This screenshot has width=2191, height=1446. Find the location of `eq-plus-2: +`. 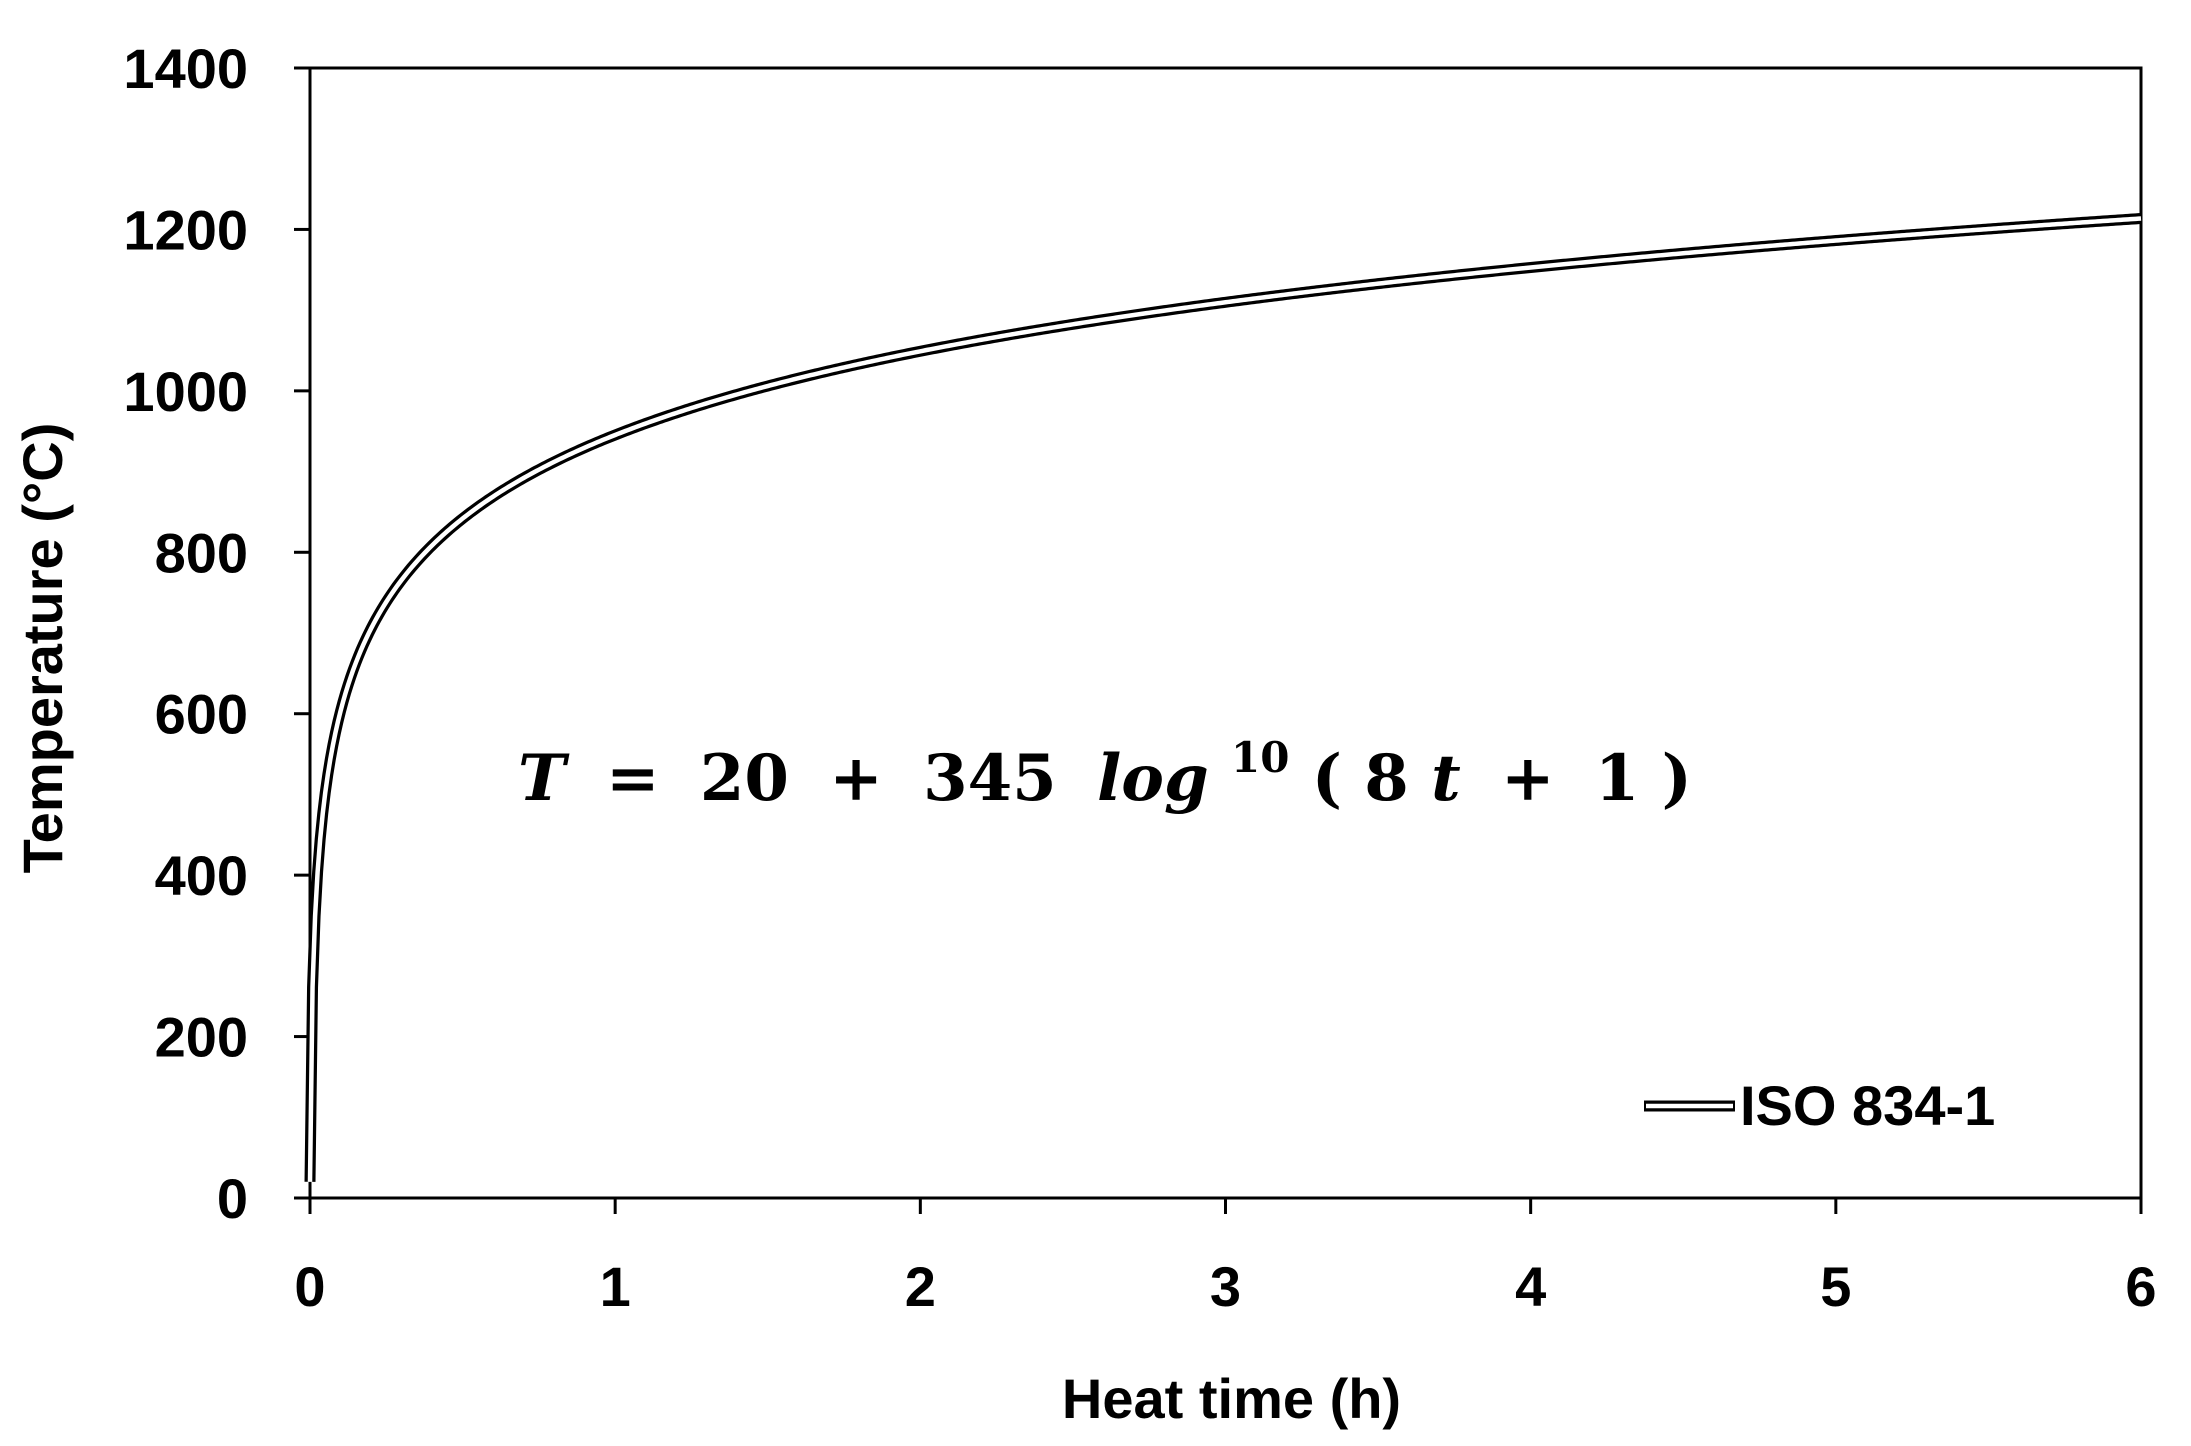

eq-plus-2: + is located at coordinates (1528, 778).